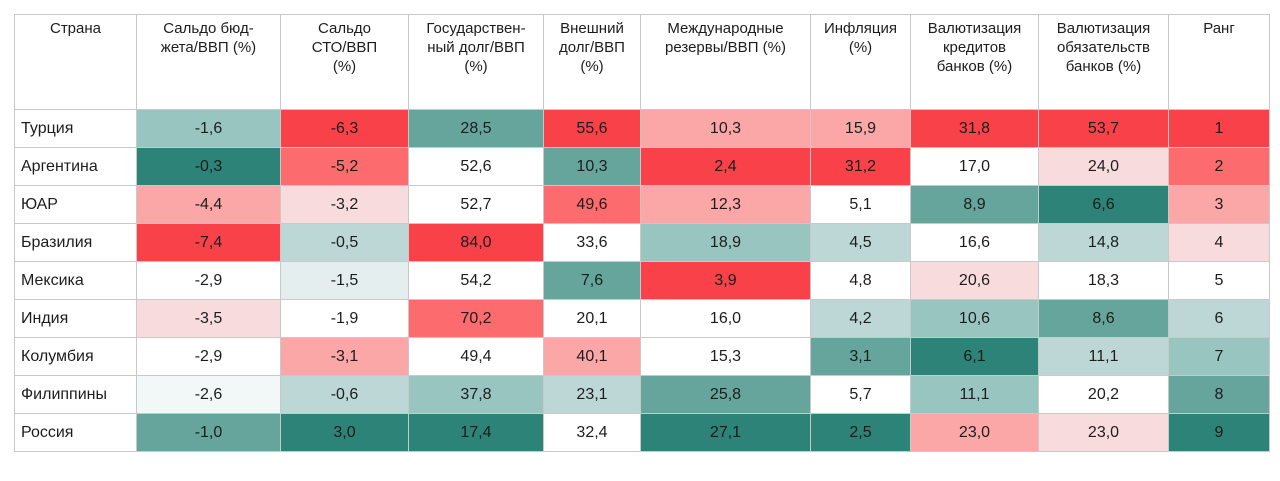 The height and width of the screenshot is (481, 1280). What do you see at coordinates (725, 394) in the screenshot?
I see `heatmap-cell-reserves: 25,8` at bounding box center [725, 394].